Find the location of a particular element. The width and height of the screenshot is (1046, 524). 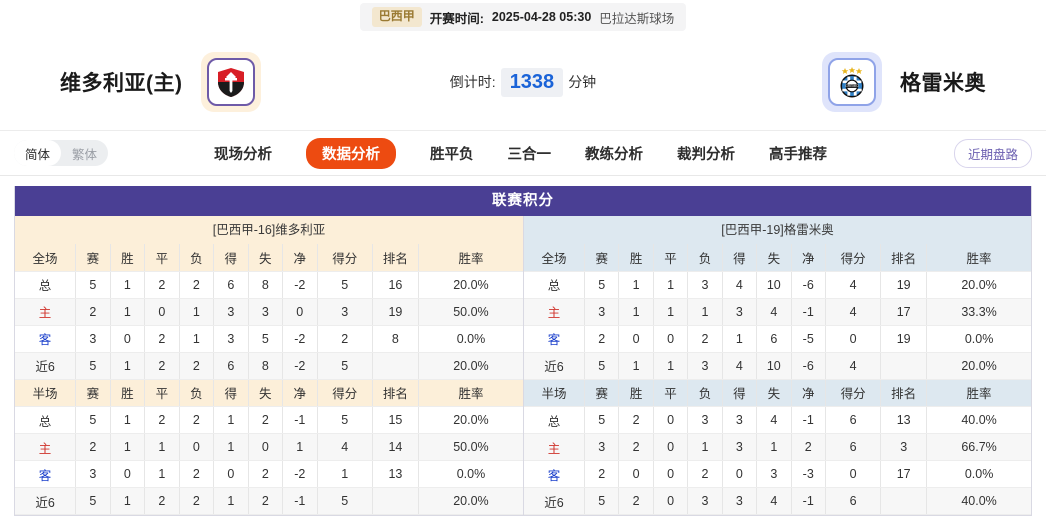

away-full-header-row: 全场赛胜平负得失净得分 排名 胜率 is located at coordinates (777, 258).